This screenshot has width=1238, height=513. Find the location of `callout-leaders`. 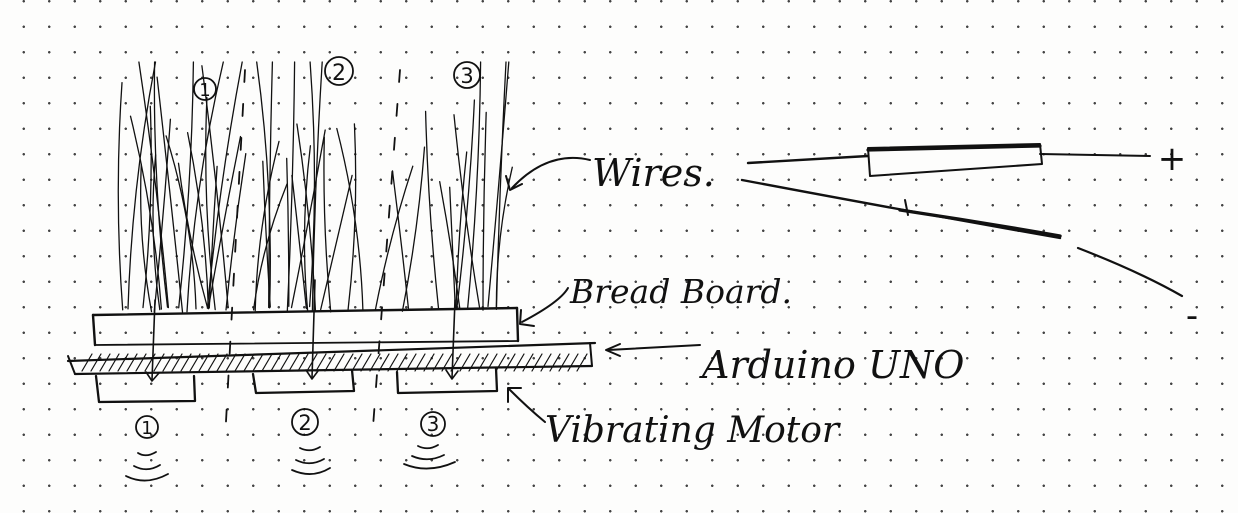

callout-leaders is located at coordinates (603, 289).